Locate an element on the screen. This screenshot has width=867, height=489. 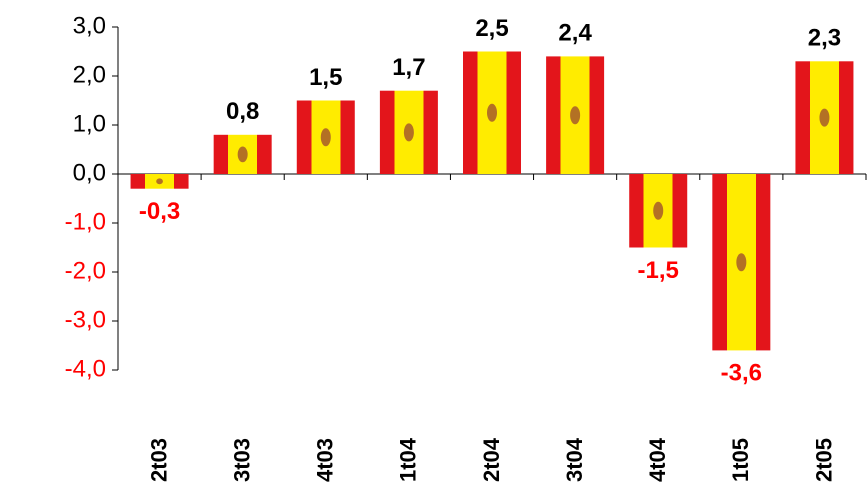
y-tick-label: -3,0 is located at coordinates (85, 319).